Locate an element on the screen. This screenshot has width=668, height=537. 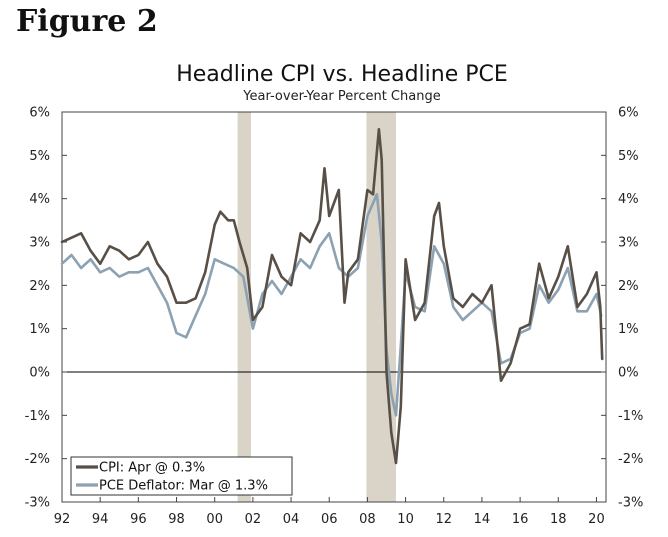
y-tick-label-left: 1% is located at coordinates (39, 329).